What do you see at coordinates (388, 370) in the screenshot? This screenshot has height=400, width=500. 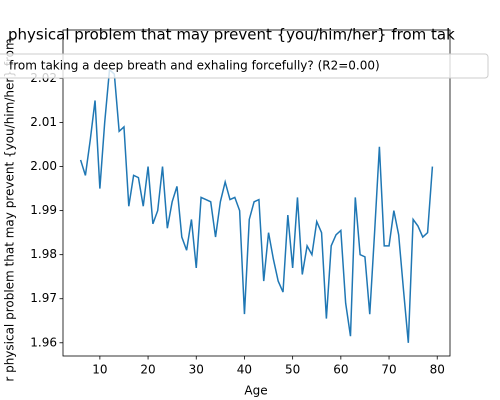 I see `x-tick-label: 70` at bounding box center [388, 370].